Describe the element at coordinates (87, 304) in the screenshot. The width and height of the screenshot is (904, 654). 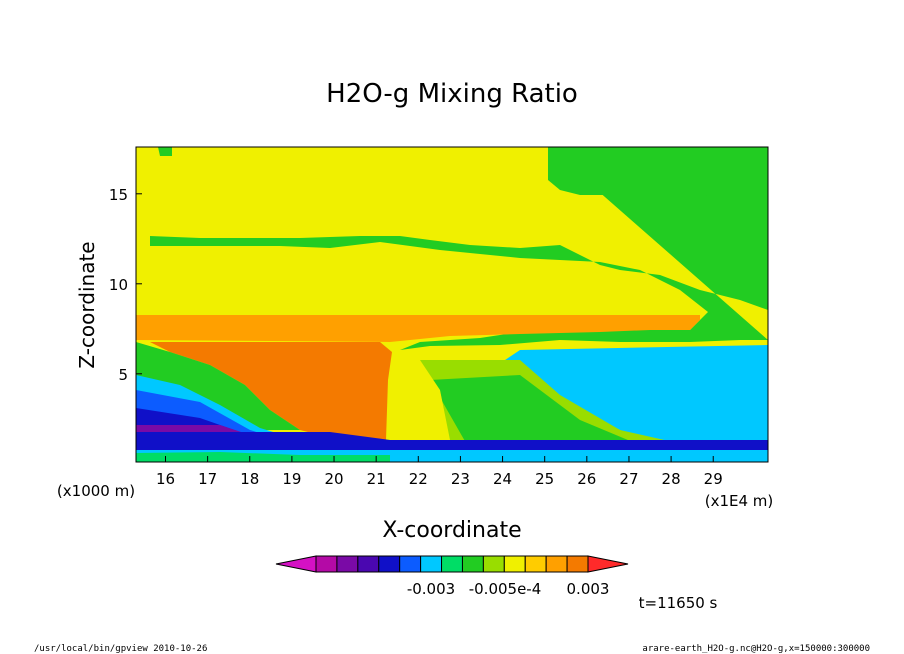
I see `y-axis-label: Z-coordinate` at that location.